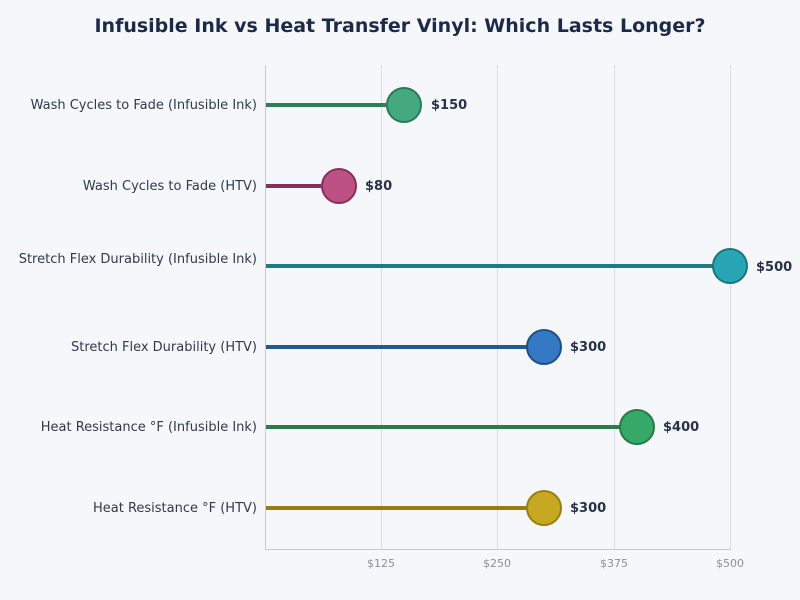 The image size is (800, 600). What do you see at coordinates (143, 105) in the screenshot?
I see `category-label: Wash Cycles to Fade (Infusible Ink)` at bounding box center [143, 105].